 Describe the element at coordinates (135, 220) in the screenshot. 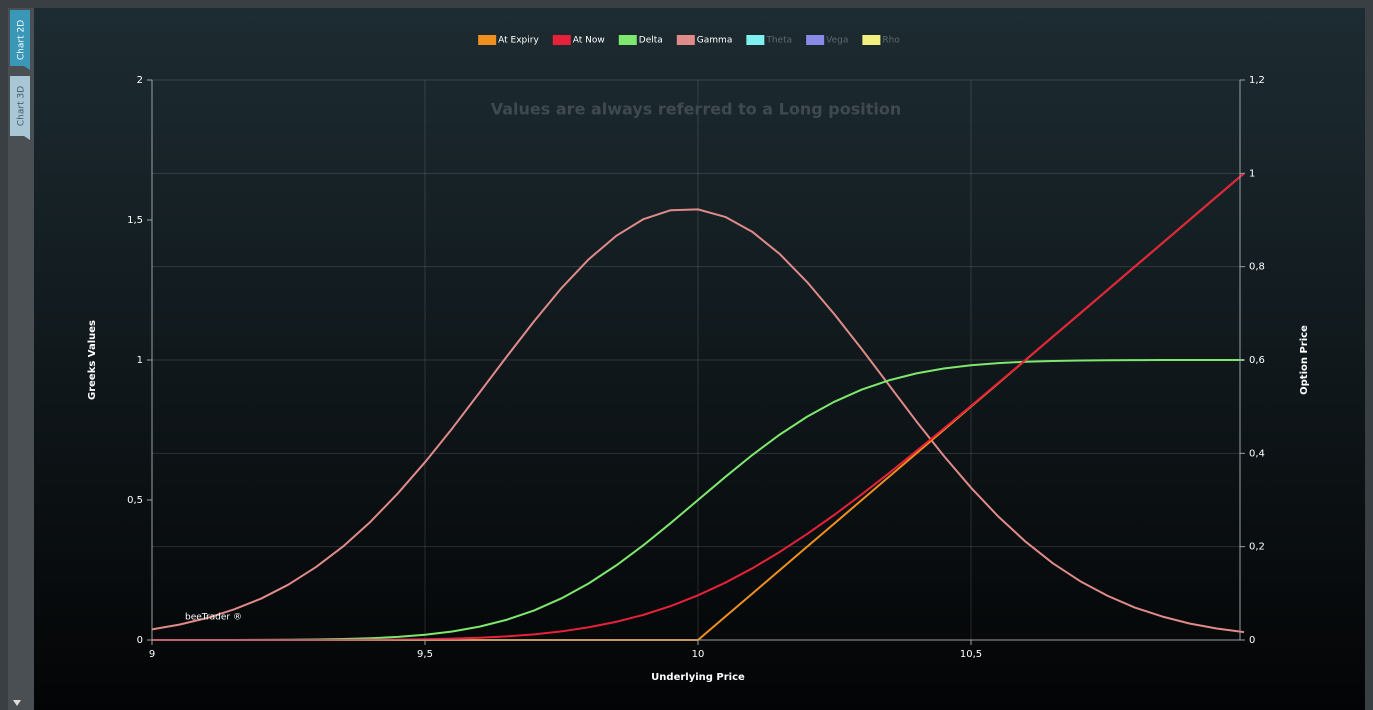

I see `y-tick-label: 1,5` at that location.